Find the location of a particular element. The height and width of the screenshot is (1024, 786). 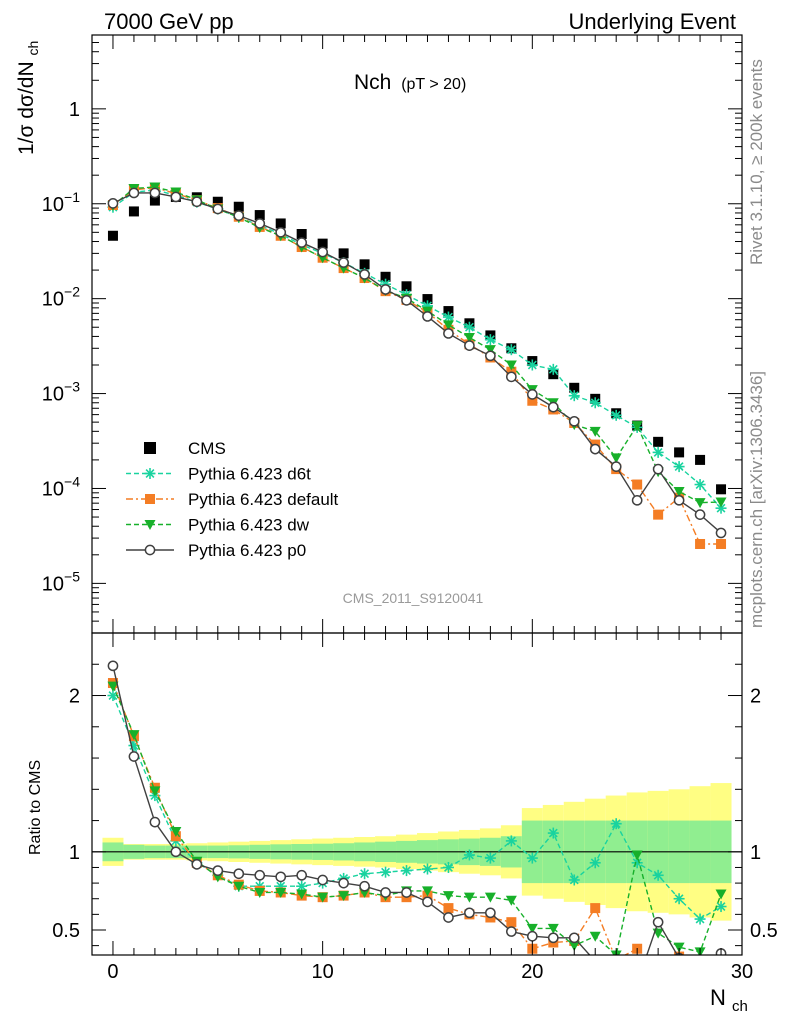

ratio-point-pythia-6-423-d6t-16-stroke is located at coordinates (448, 867).